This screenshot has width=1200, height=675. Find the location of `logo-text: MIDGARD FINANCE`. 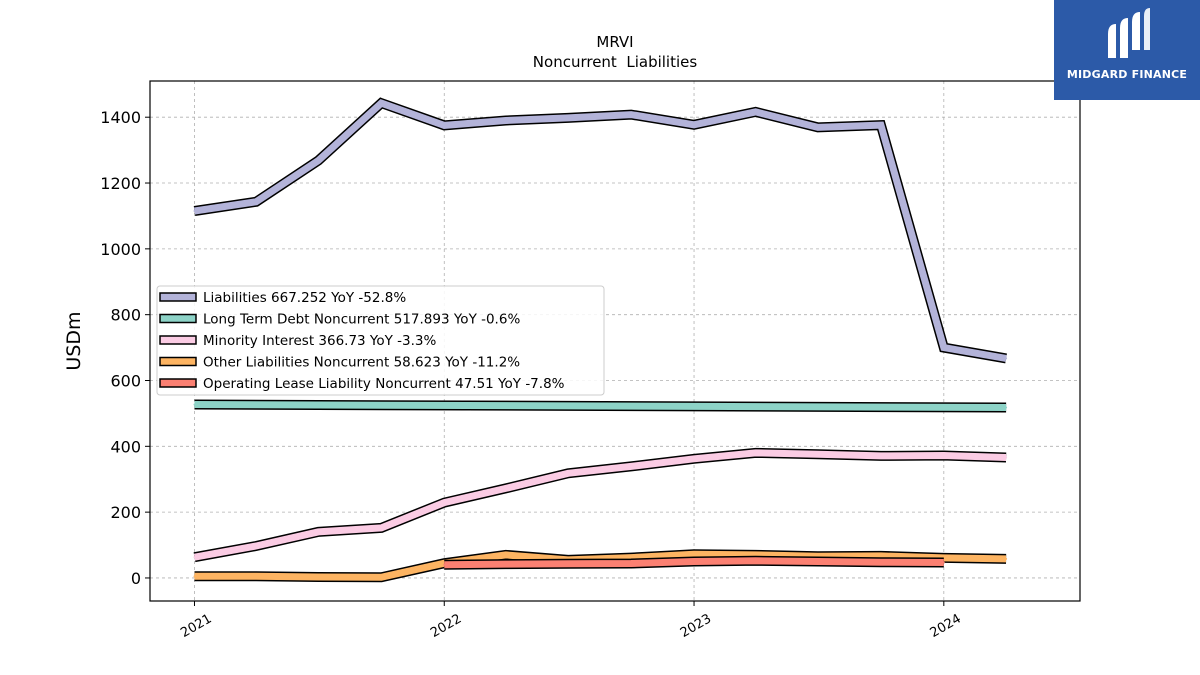

logo-text: MIDGARD FINANCE is located at coordinates (1127, 74).